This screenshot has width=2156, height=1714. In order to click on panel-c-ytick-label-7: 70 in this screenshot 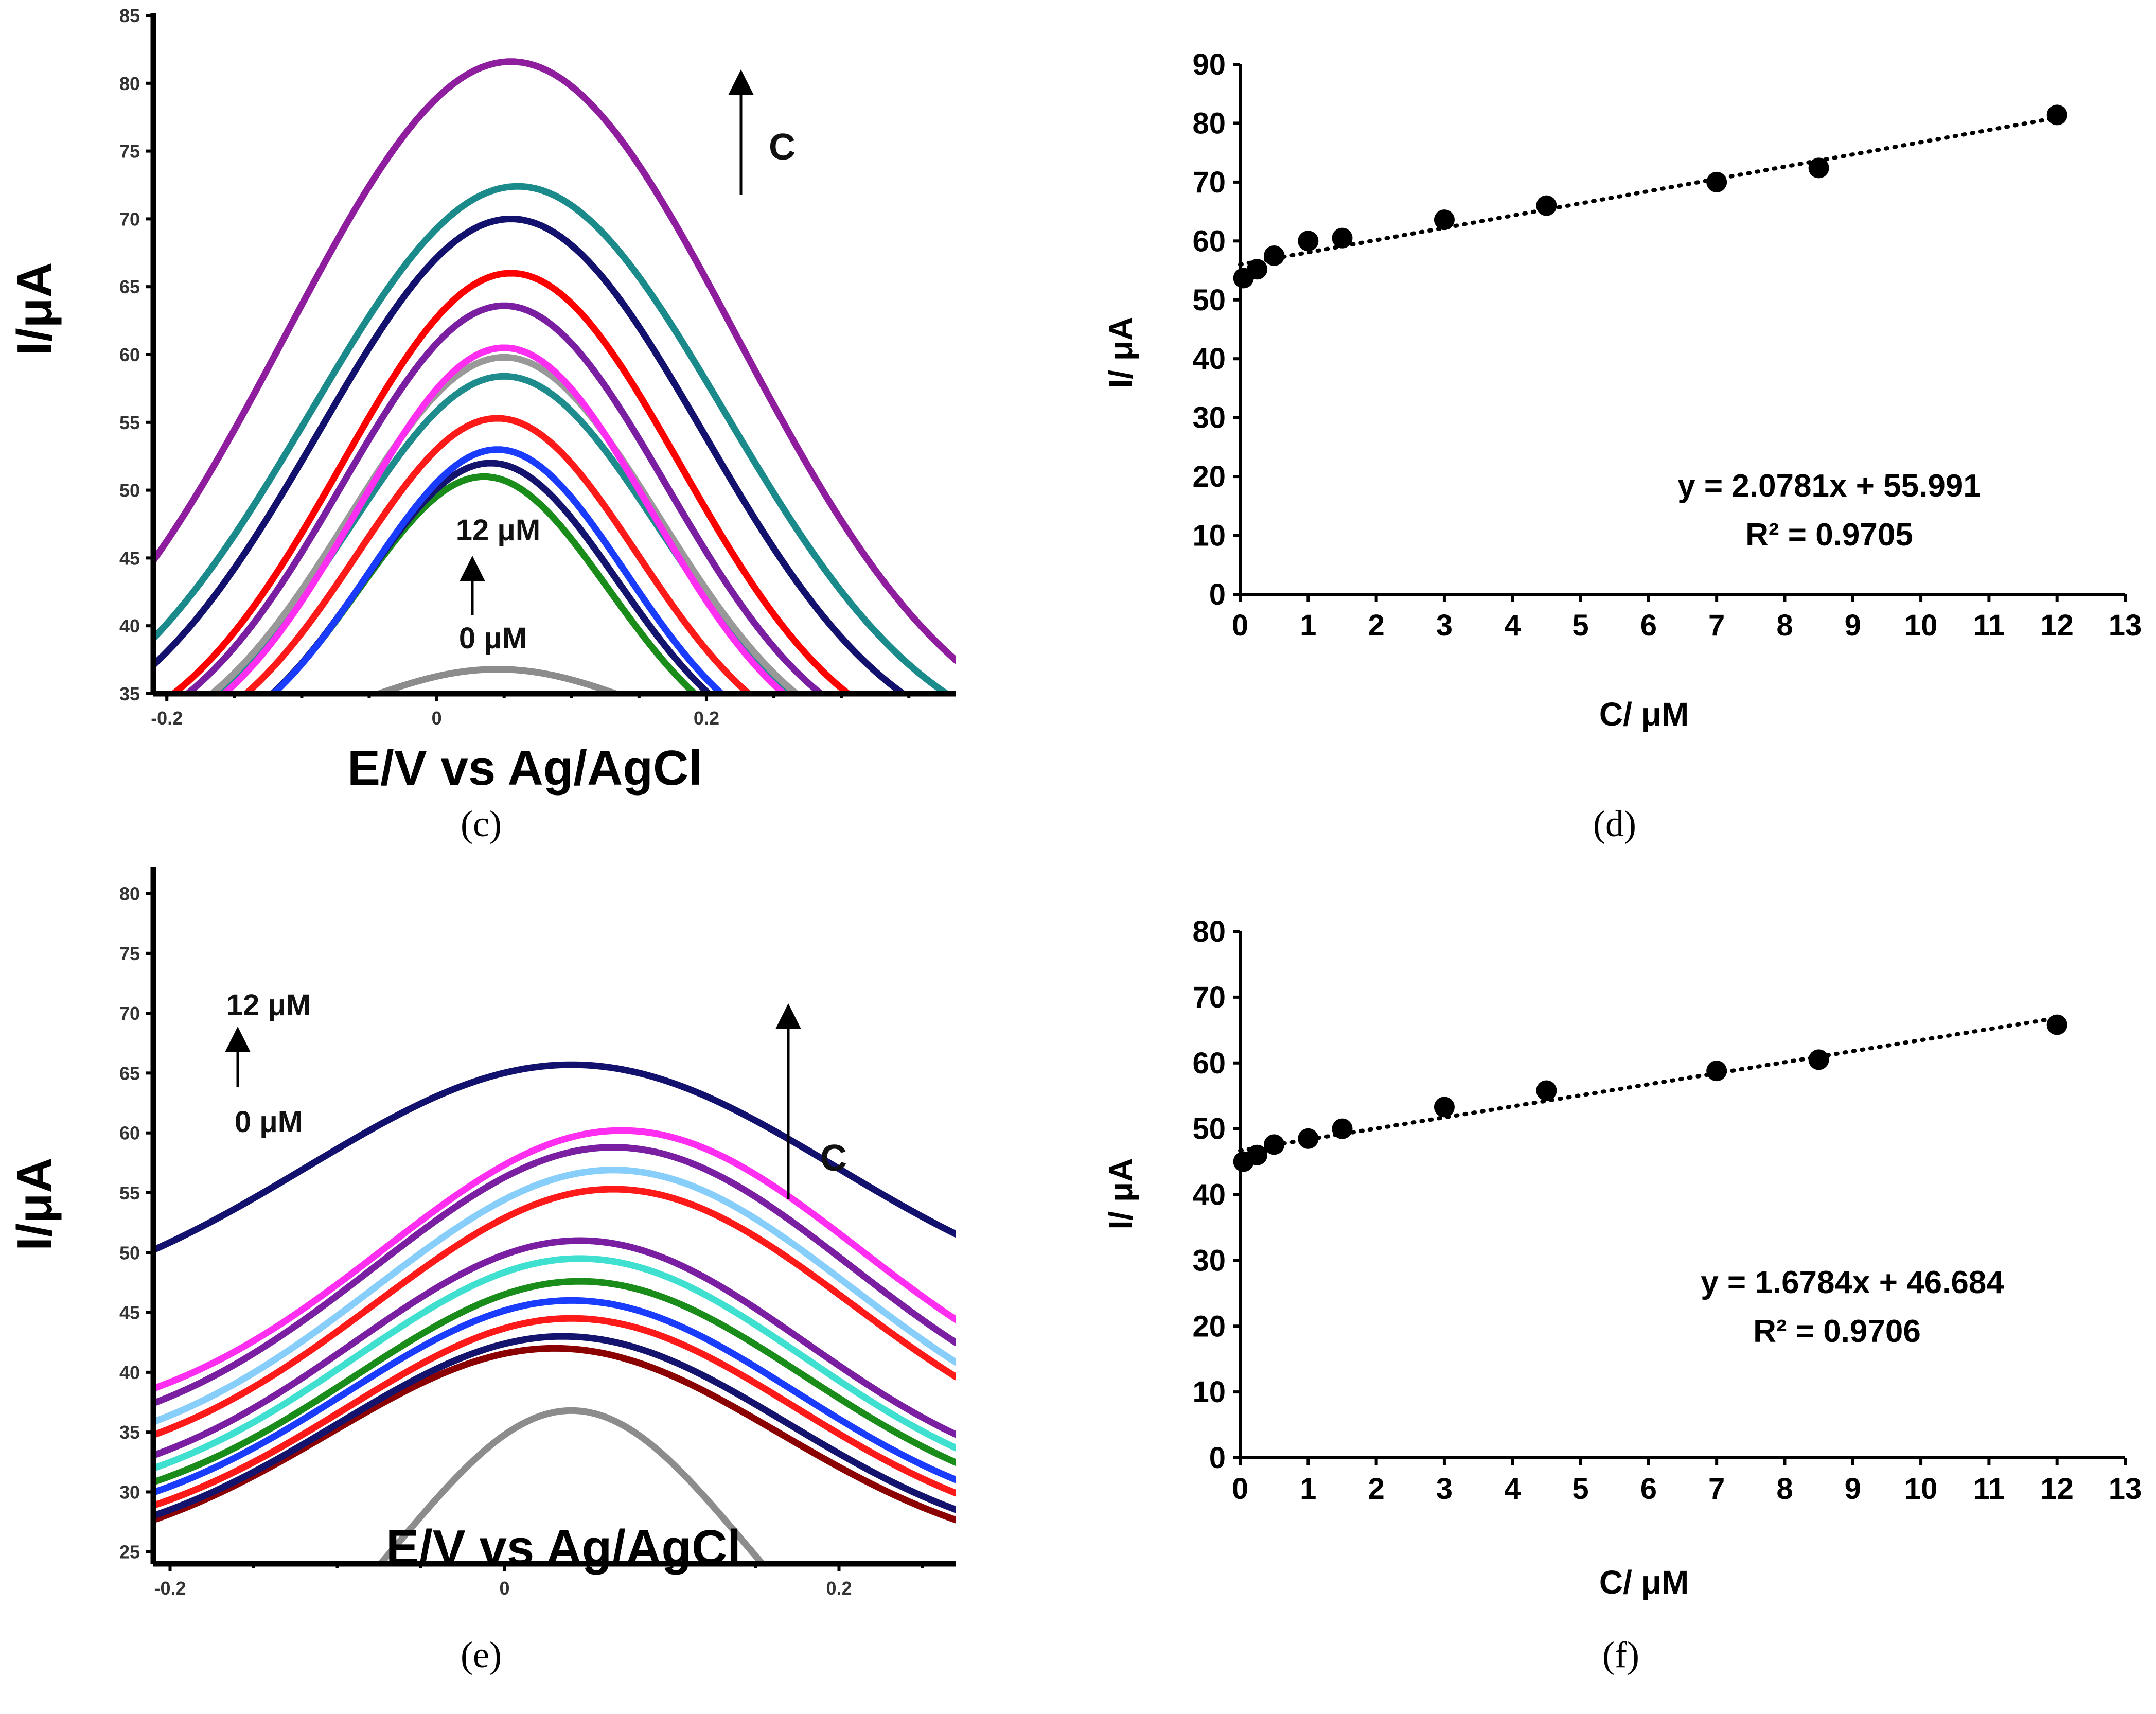, I will do `click(129, 218)`.